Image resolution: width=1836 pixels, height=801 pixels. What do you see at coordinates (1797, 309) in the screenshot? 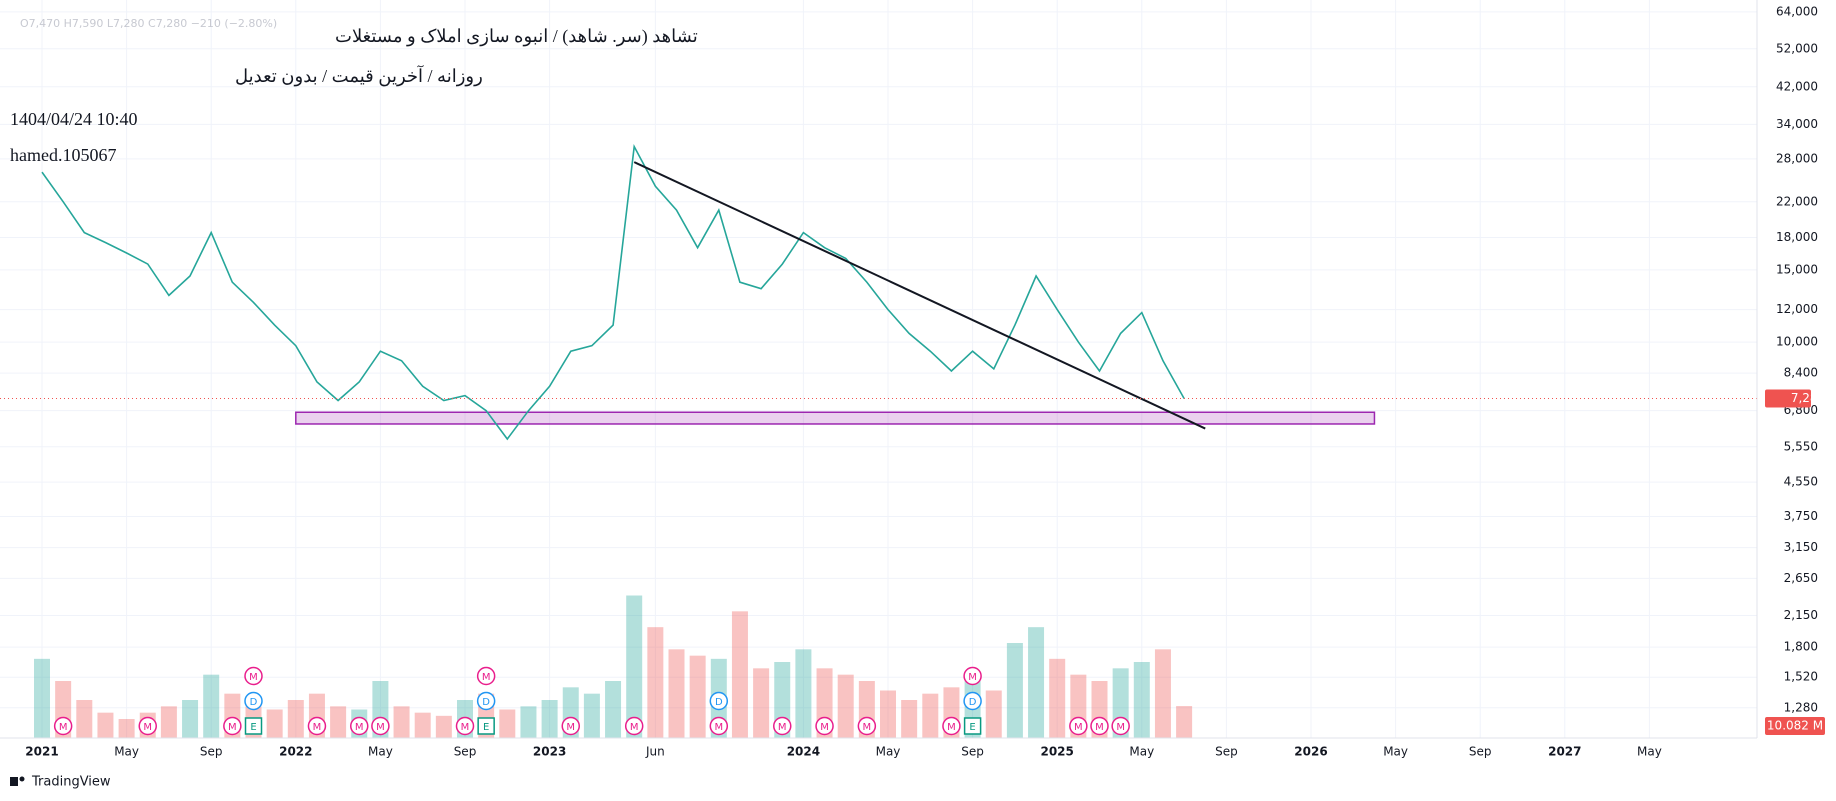
I see `y-tick-label: 12,000` at bounding box center [1797, 309].